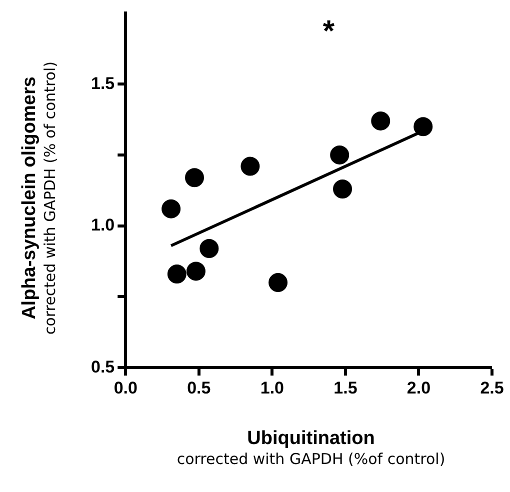 The width and height of the screenshot is (510, 492). What do you see at coordinates (199, 388) in the screenshot?
I see `x-tick-label: 0.5` at bounding box center [199, 388].